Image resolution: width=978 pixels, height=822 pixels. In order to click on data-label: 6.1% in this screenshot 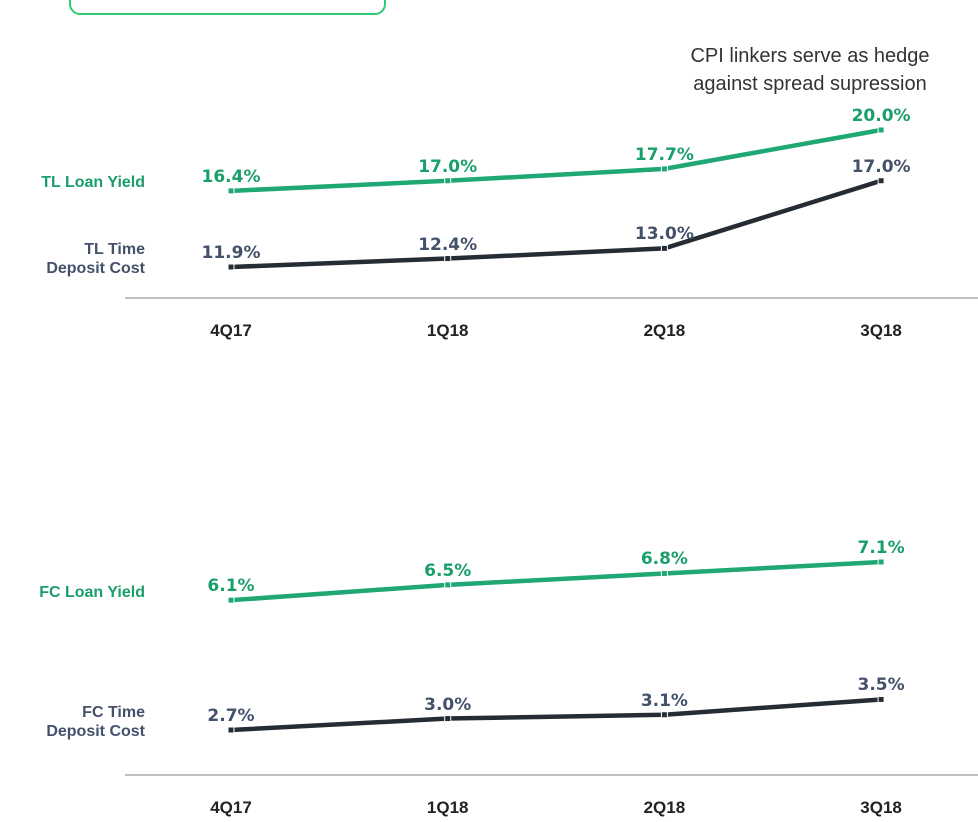, I will do `click(231, 586)`.